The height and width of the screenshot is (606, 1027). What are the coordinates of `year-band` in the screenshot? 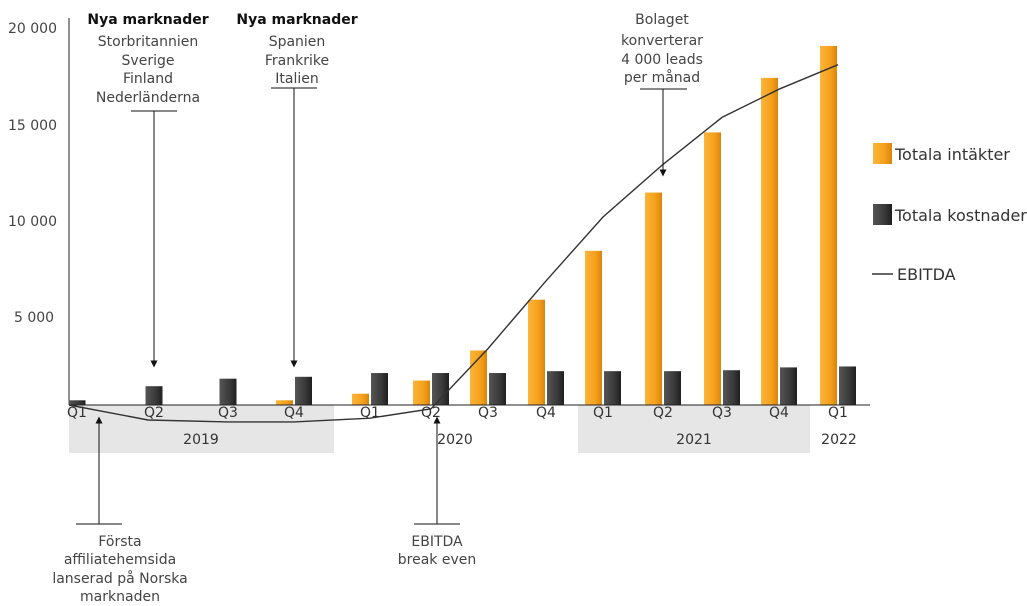 It's located at (694, 429).